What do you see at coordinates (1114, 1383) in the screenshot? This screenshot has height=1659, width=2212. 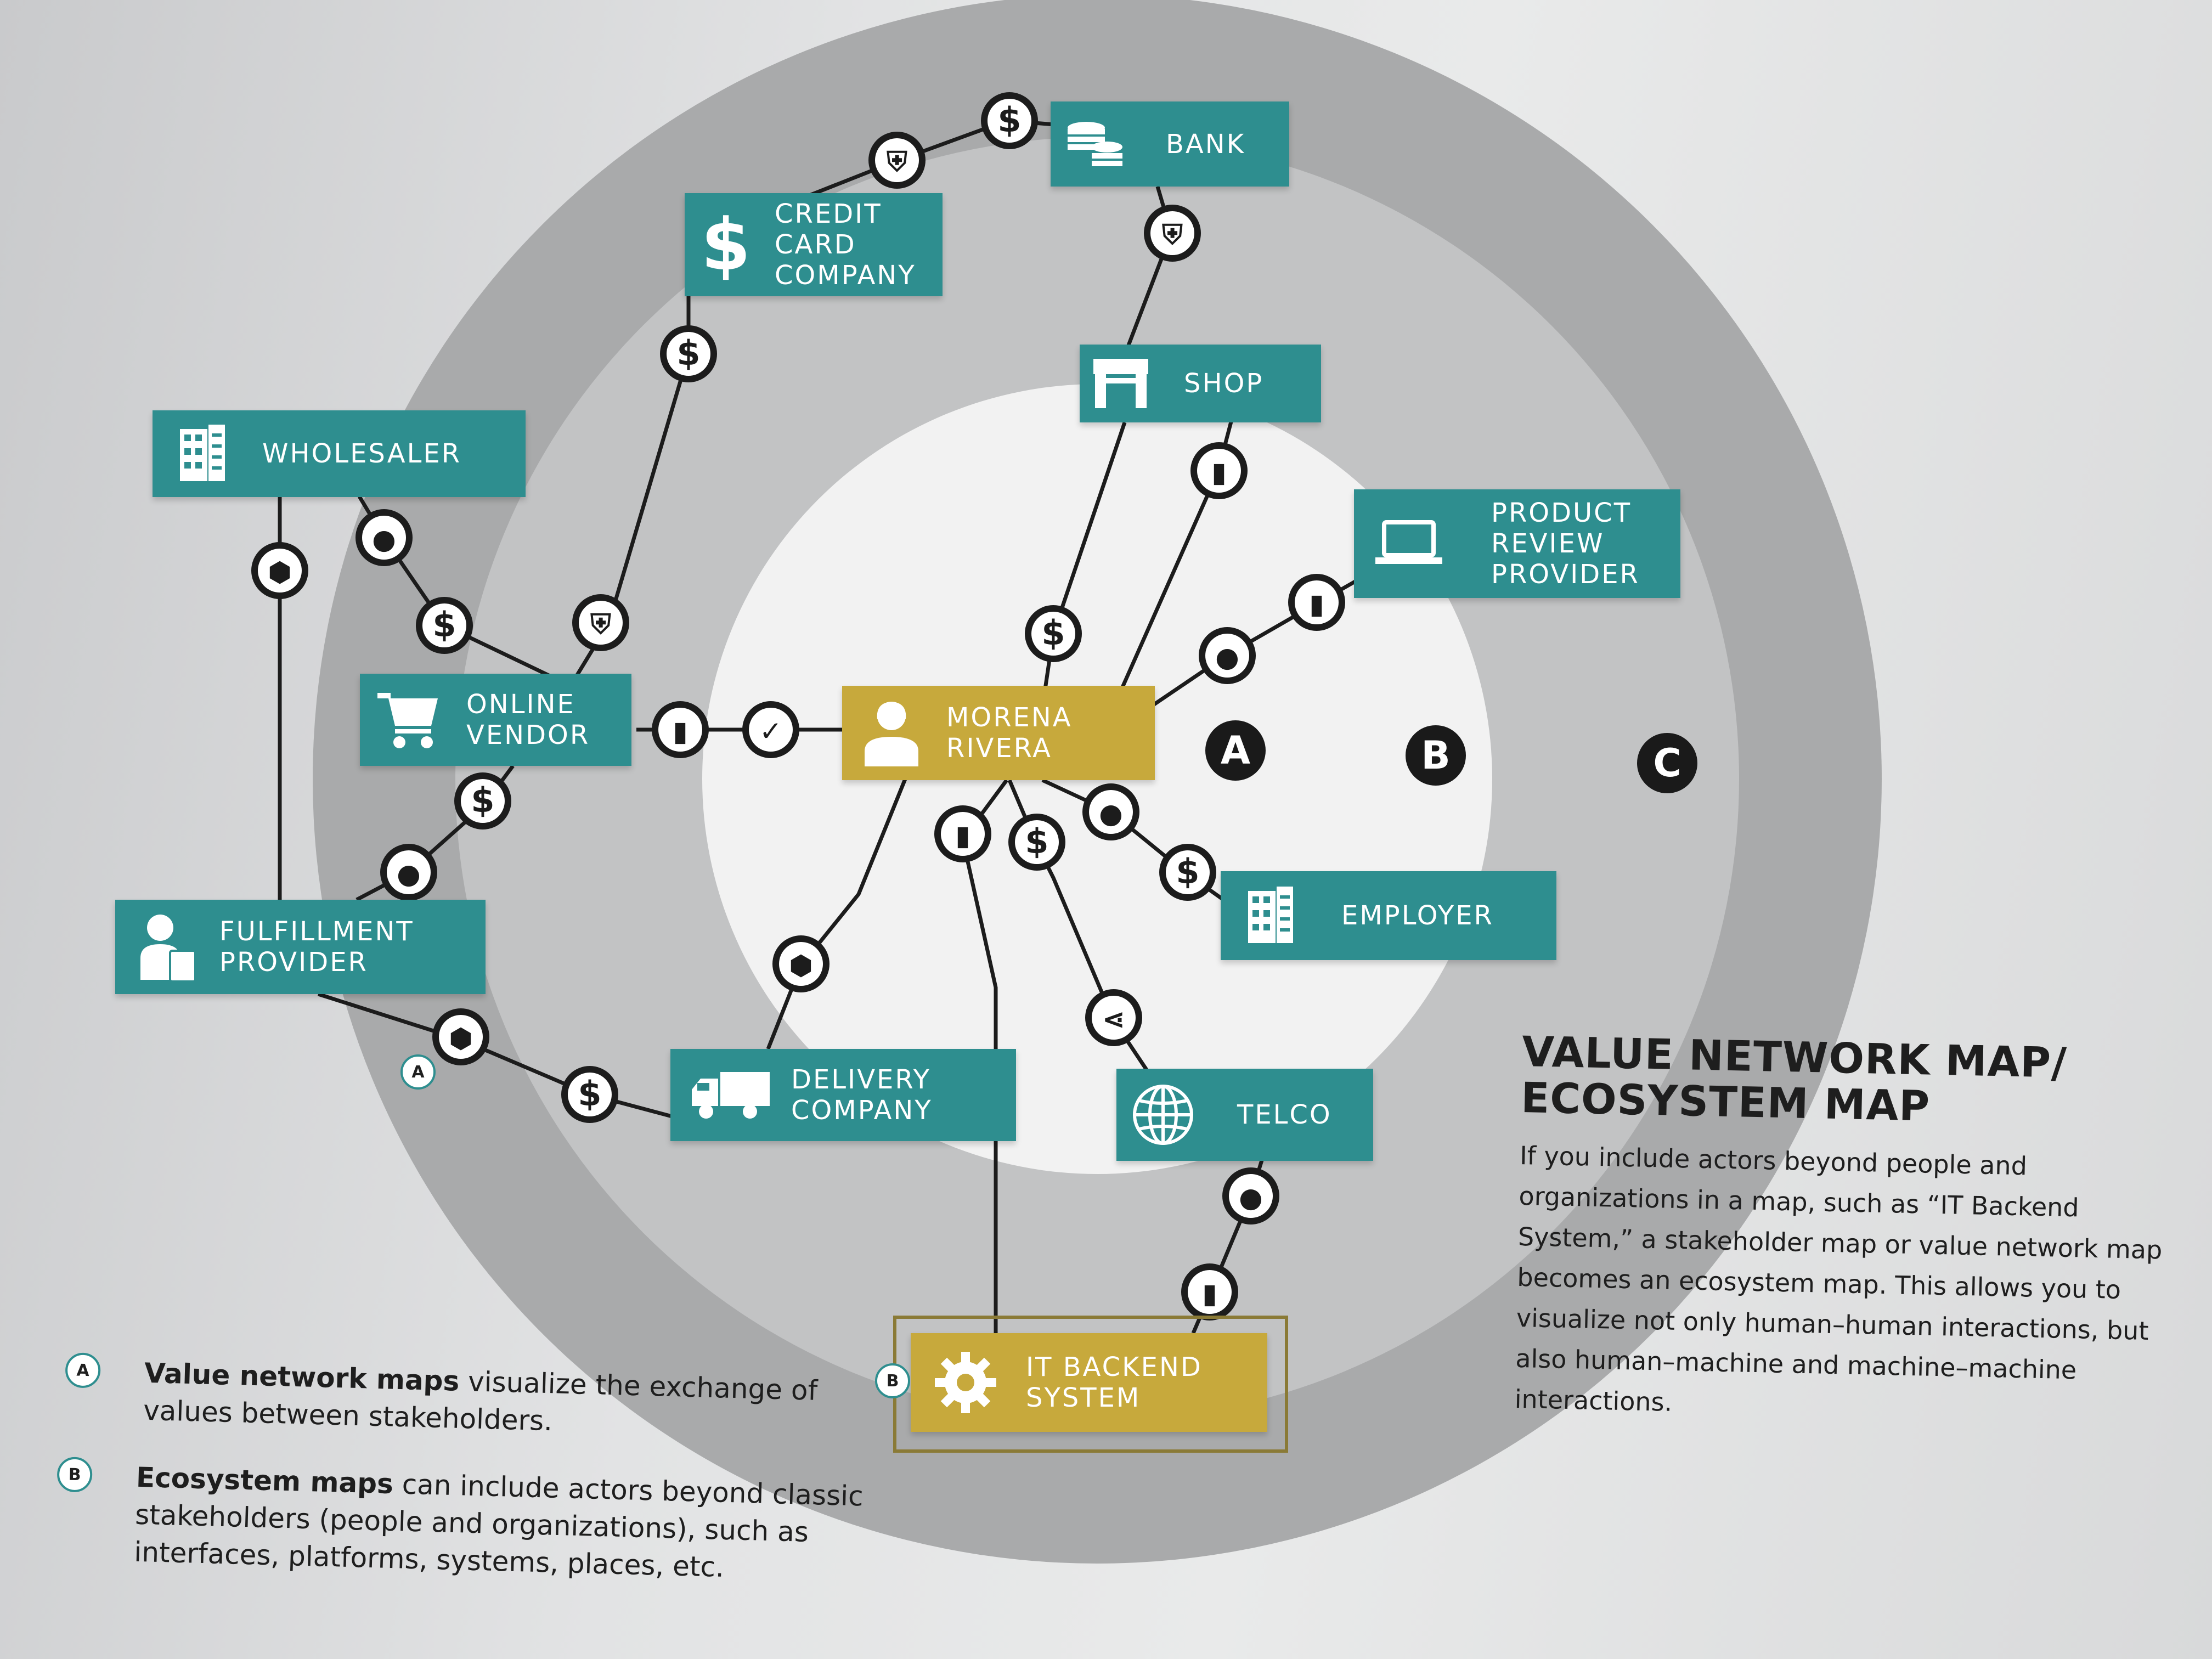 I see `node-it-backend-system-label: IT BACKEND SYSTEM` at bounding box center [1114, 1383].